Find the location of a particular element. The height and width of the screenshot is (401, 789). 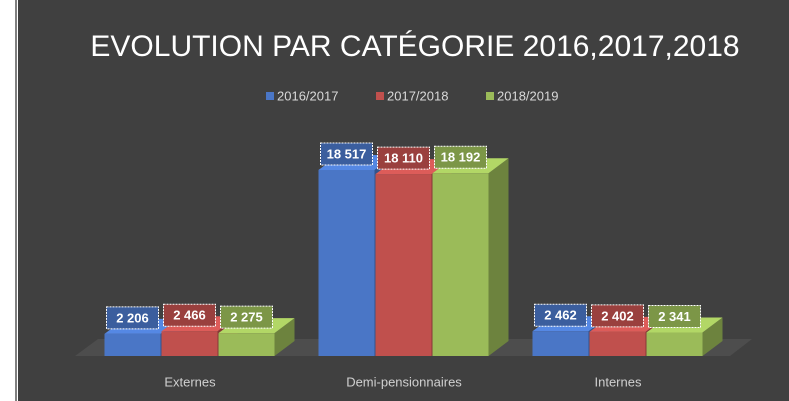

data-label: 2 462 is located at coordinates (560, 315).